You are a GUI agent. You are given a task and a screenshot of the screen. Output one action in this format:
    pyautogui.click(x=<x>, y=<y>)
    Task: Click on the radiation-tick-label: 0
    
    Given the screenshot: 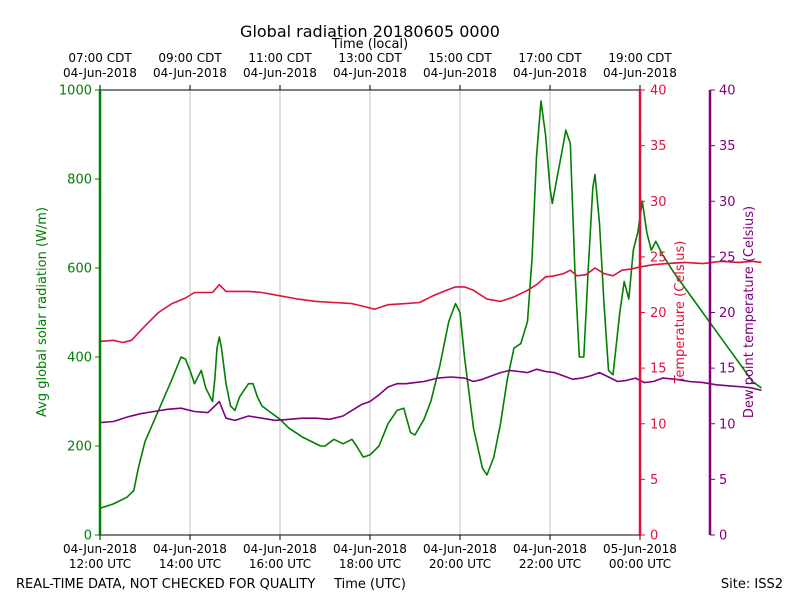 What is the action you would take?
    pyautogui.click(x=88, y=536)
    